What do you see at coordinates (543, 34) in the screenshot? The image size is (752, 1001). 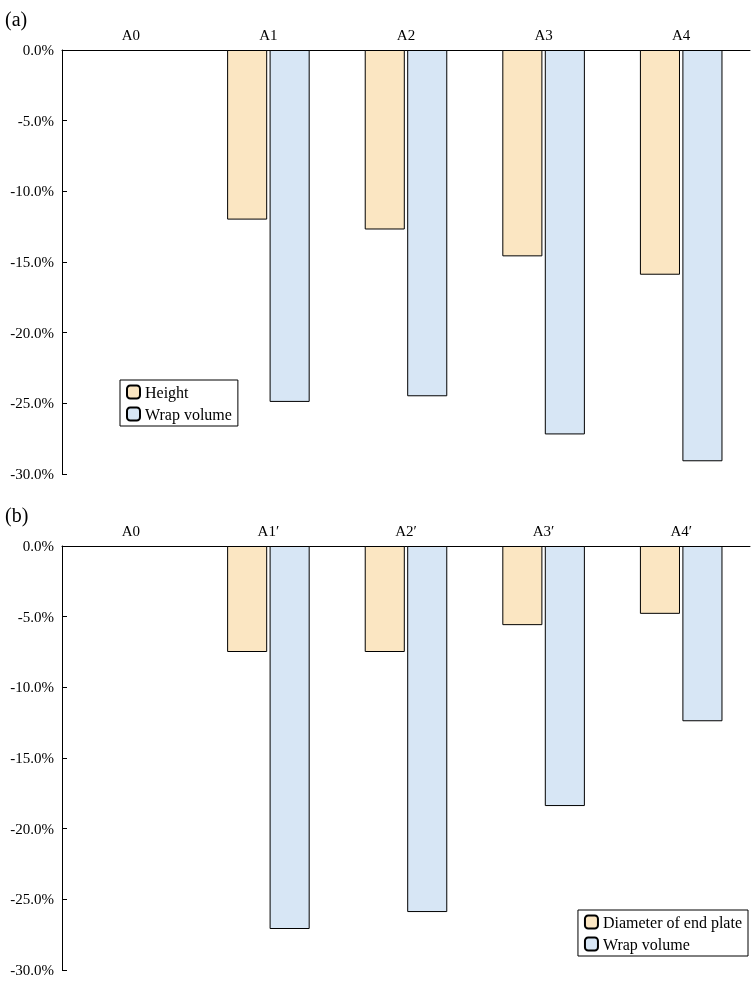 I see `x-tick-label: A3` at bounding box center [543, 34].